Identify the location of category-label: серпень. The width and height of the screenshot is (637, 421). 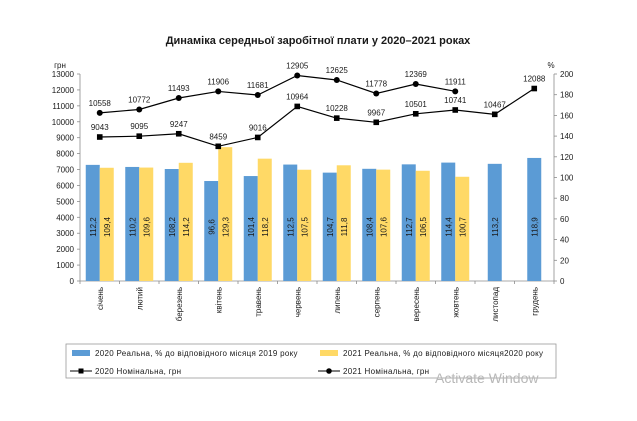
(376, 302).